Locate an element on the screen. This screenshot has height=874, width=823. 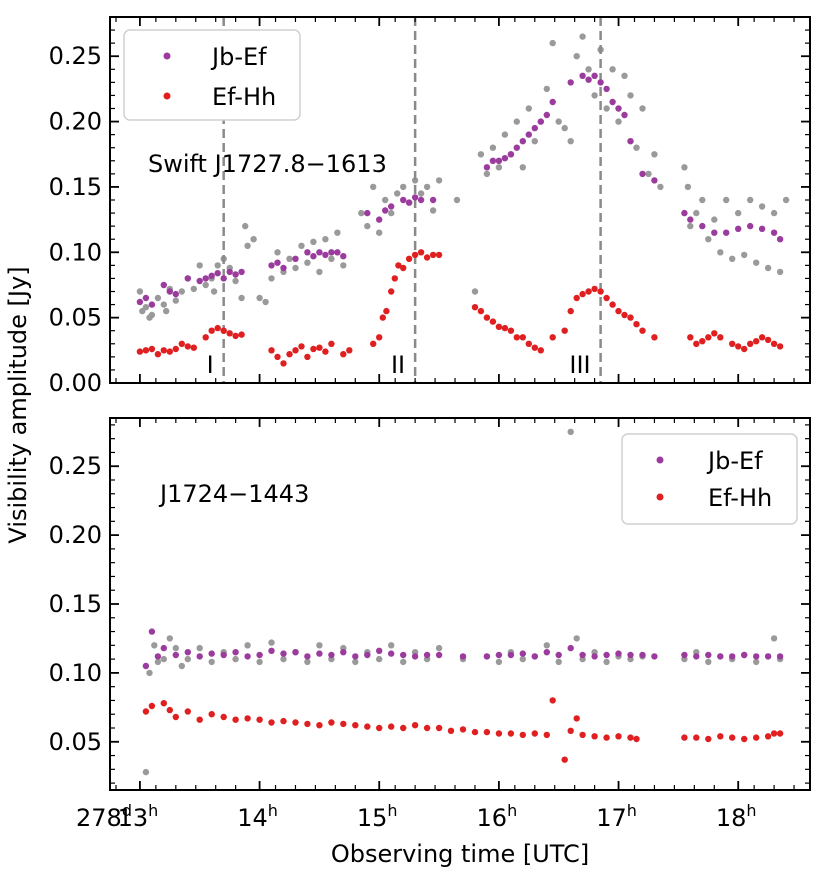
x-tick-label: 17h is located at coordinates (616, 816).